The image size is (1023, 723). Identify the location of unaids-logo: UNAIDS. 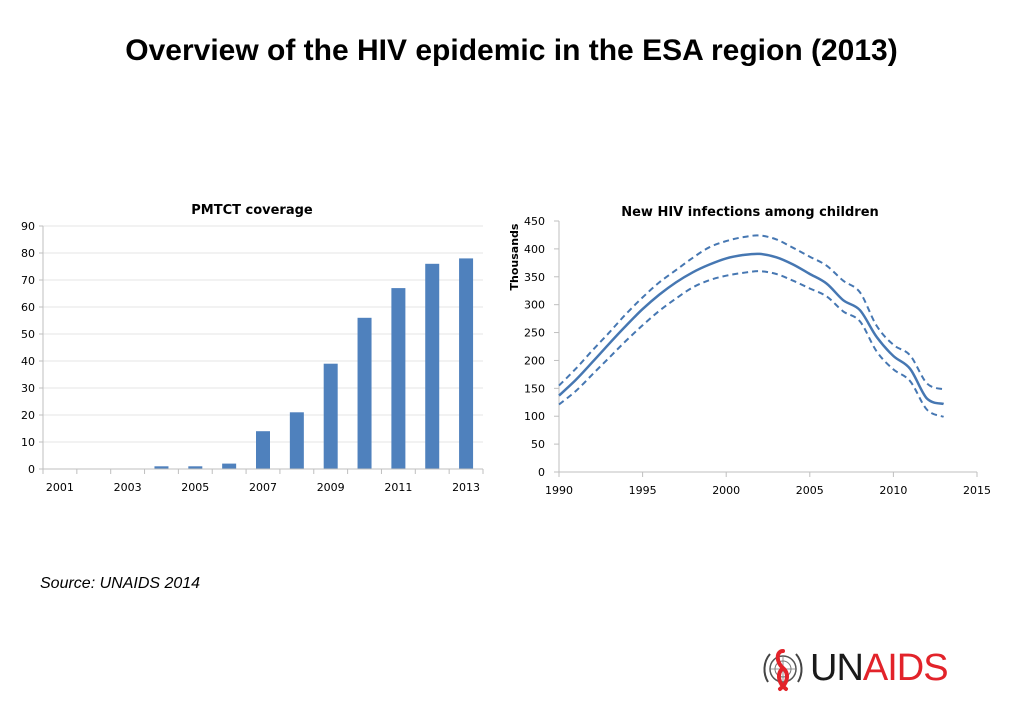
(865, 668).